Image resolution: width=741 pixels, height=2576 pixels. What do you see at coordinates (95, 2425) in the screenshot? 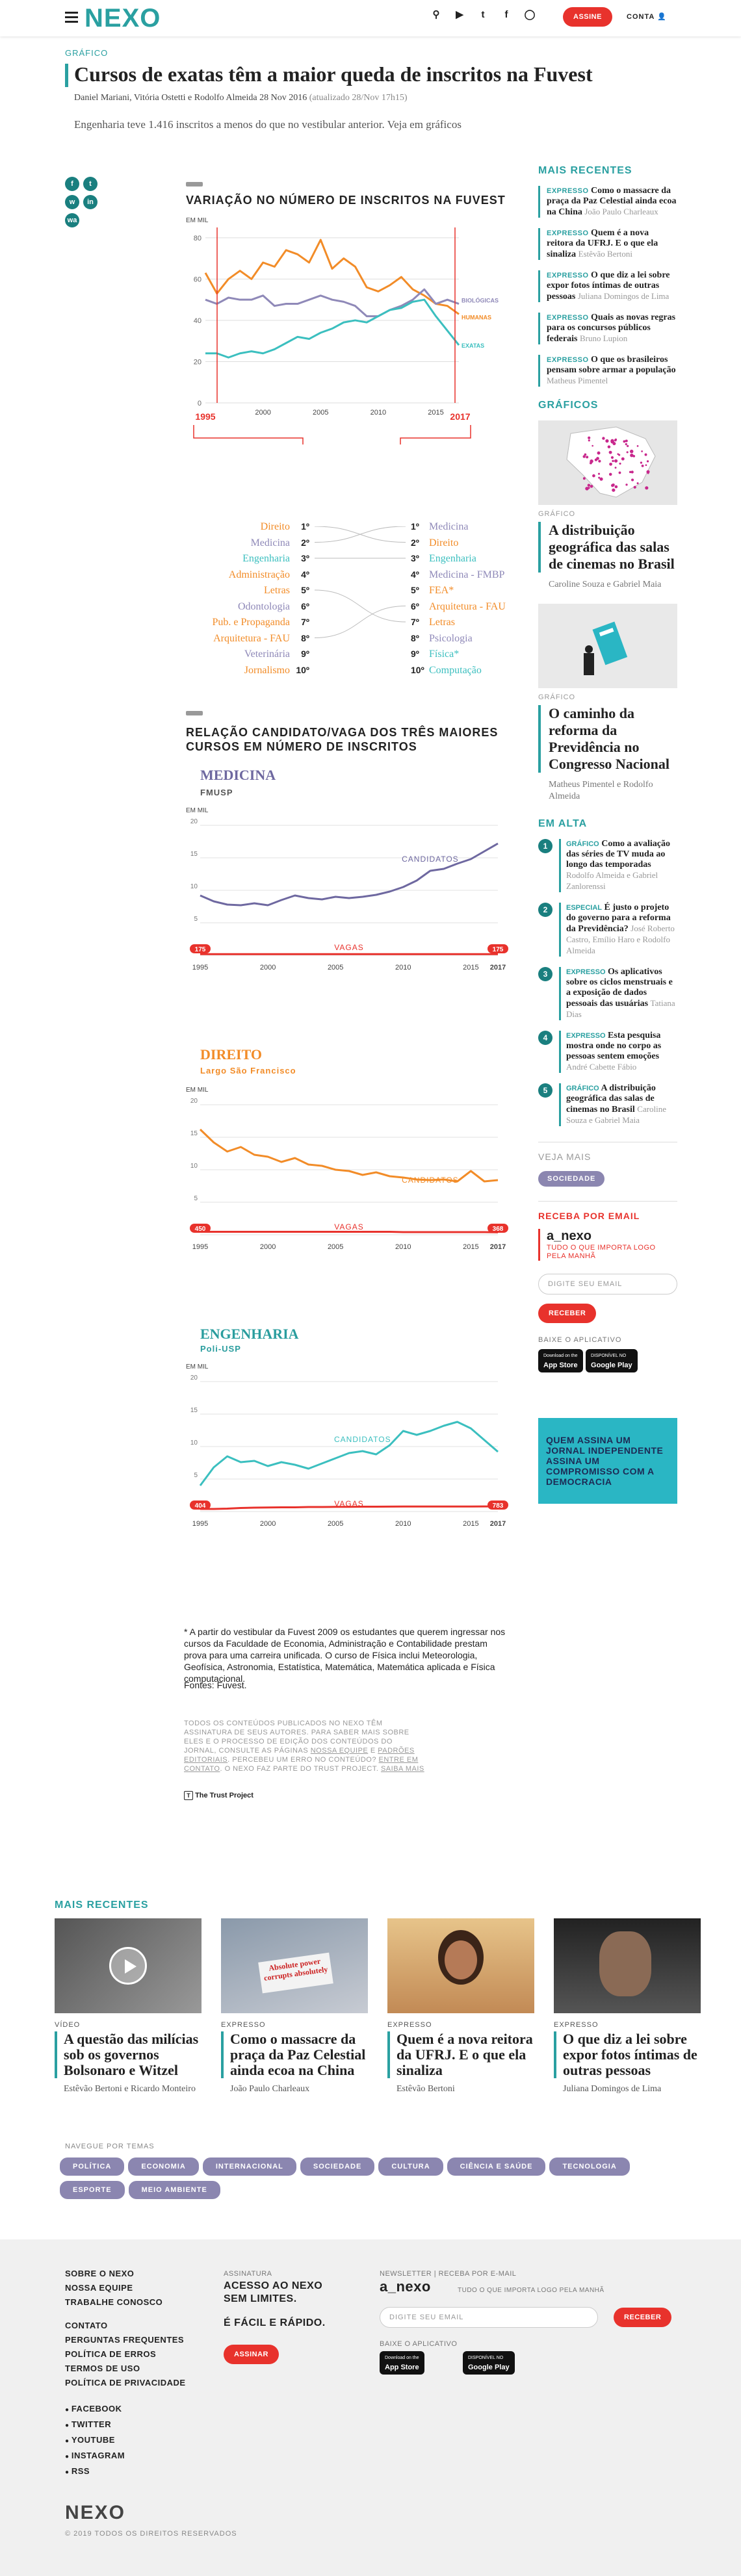
I see `footer-social-link: ● TWITTER` at bounding box center [95, 2425].